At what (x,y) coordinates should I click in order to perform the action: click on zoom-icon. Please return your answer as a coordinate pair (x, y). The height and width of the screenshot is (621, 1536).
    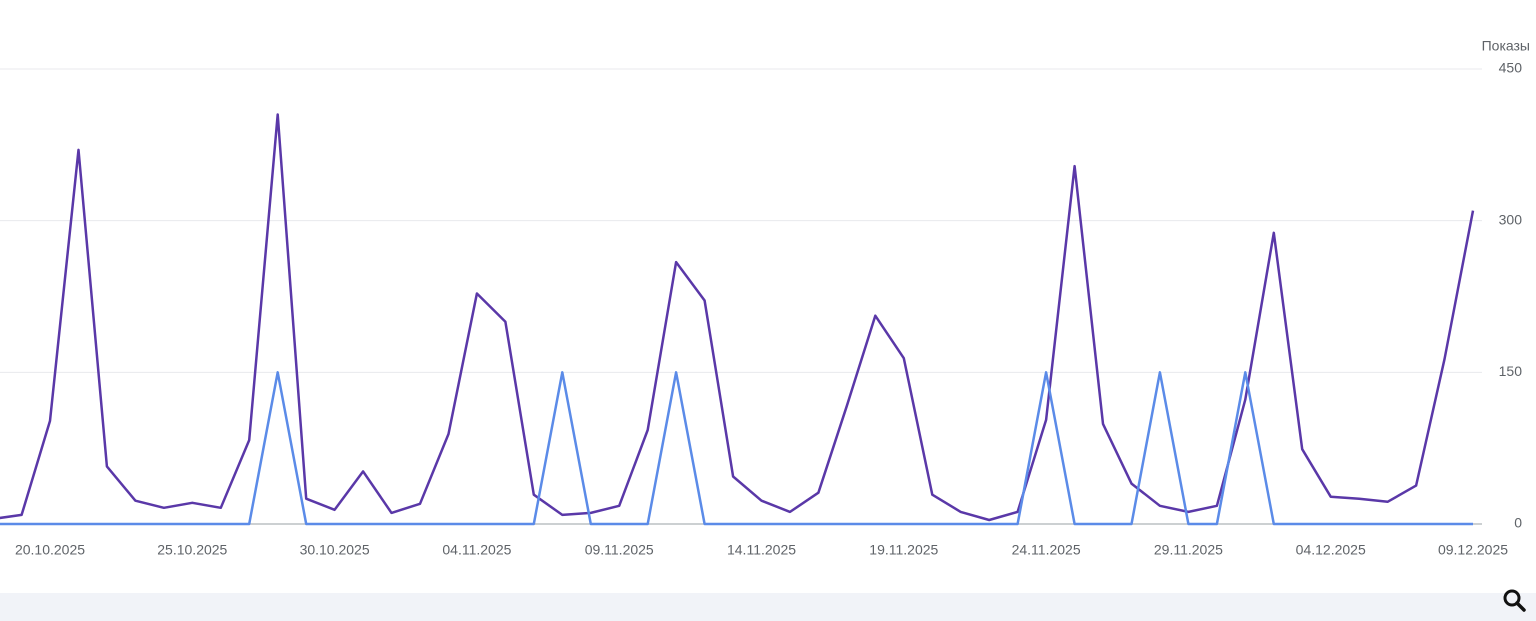
    Looking at the image, I should click on (1512, 598).